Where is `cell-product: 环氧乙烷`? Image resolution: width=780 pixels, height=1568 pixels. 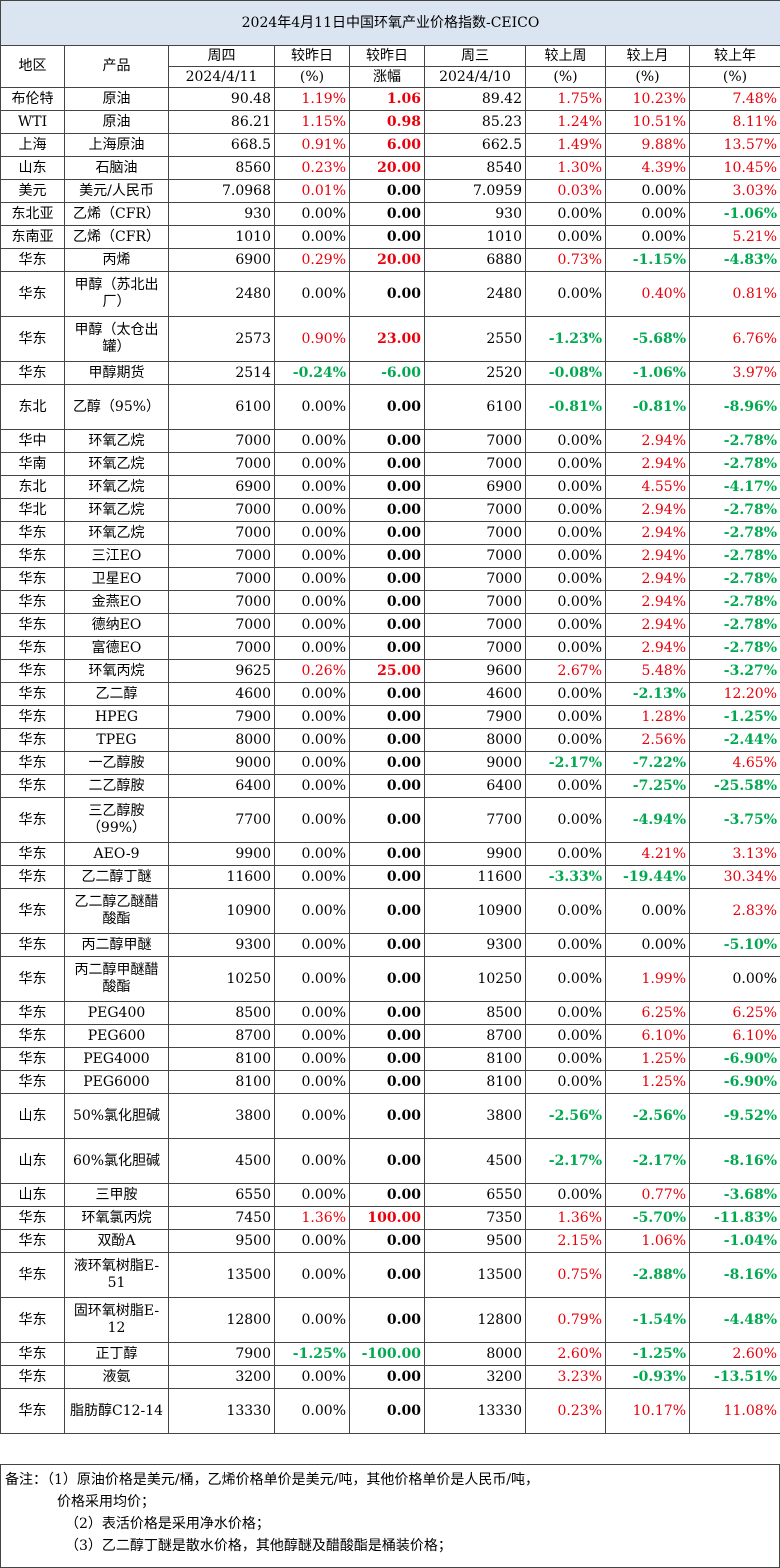 cell-product: 环氧乙烷 is located at coordinates (116, 441).